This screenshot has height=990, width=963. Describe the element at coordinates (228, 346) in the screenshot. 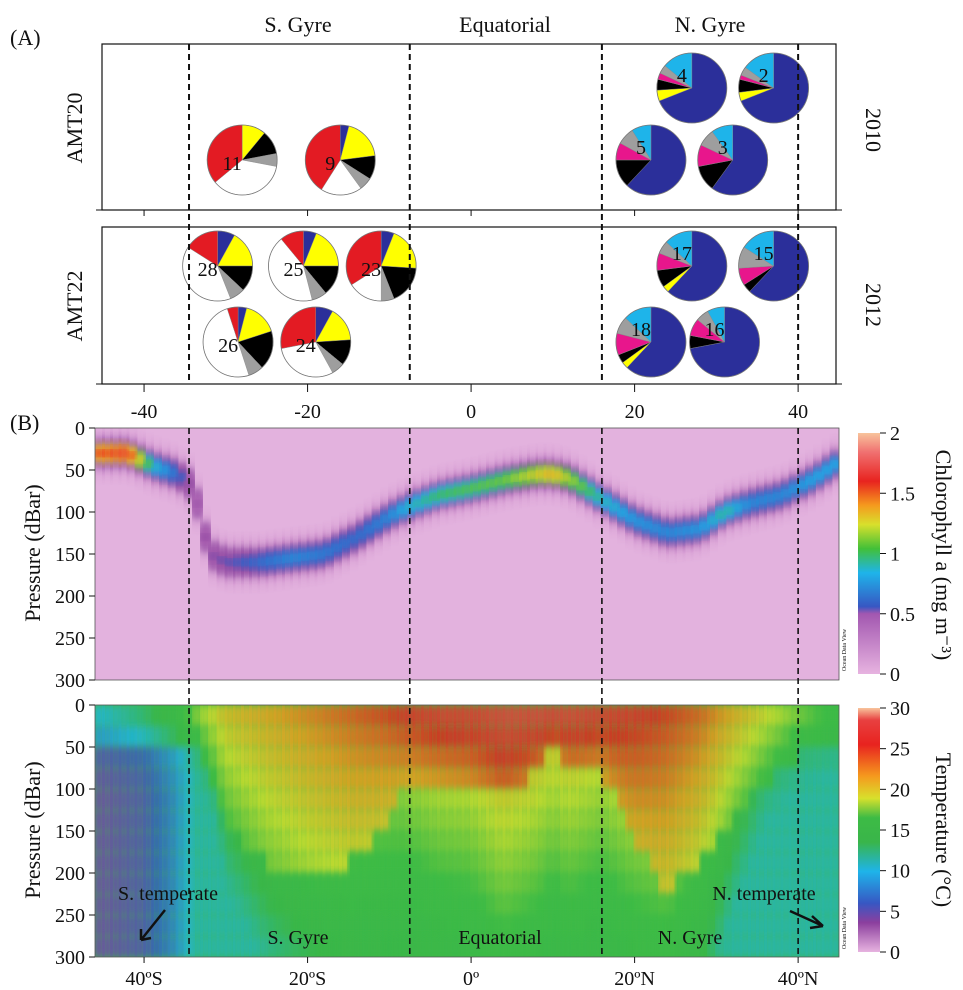

I see `pie-station-label: 26` at that location.